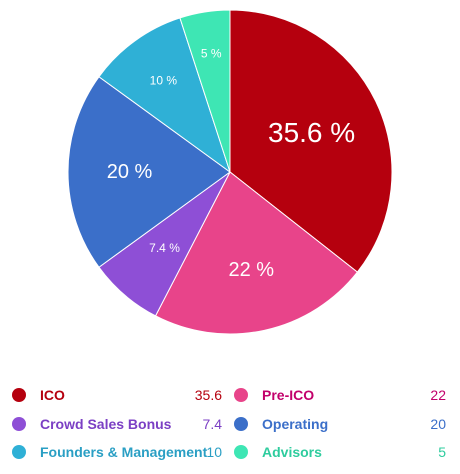  Describe the element at coordinates (214, 452) in the screenshot. I see `legend-value: 10` at that location.